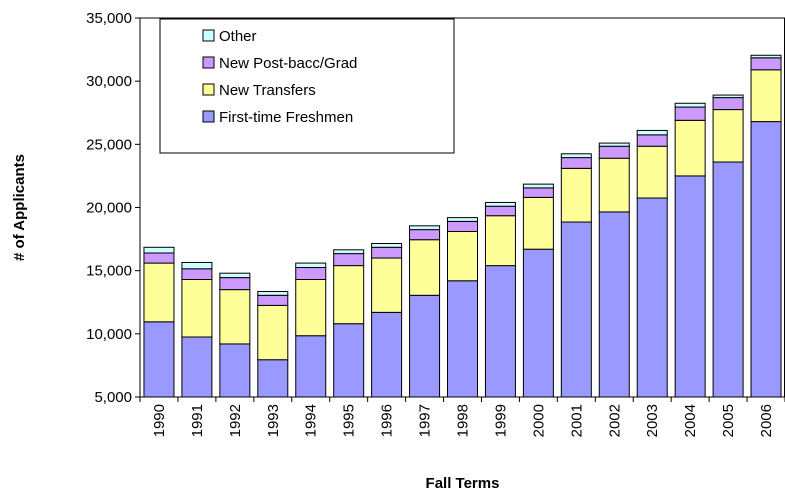  What do you see at coordinates (462, 339) in the screenshot?
I see `bar-segment-first-time-freshmen-1998` at bounding box center [462, 339].